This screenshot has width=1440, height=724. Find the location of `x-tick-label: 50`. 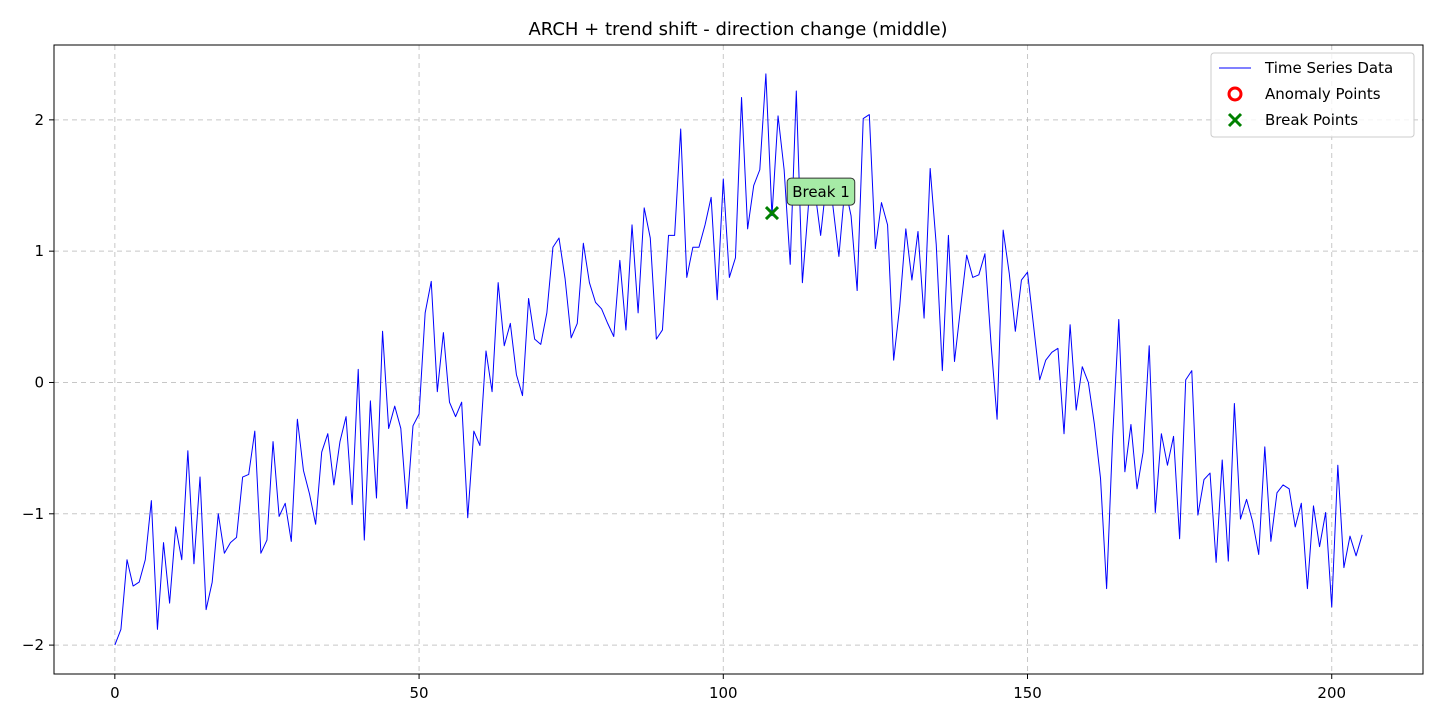

x-tick-label: 50 is located at coordinates (419, 693).